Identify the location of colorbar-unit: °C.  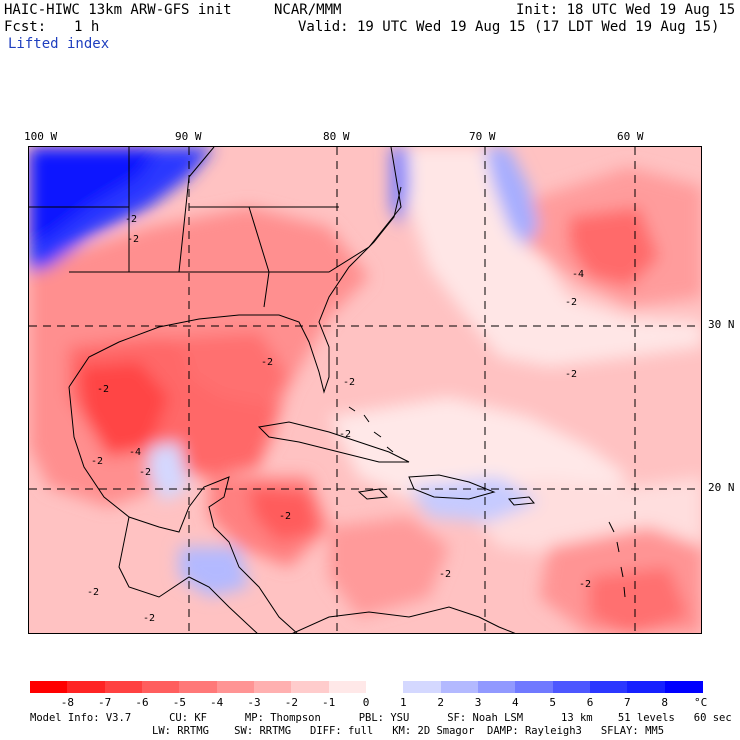
(701, 702).